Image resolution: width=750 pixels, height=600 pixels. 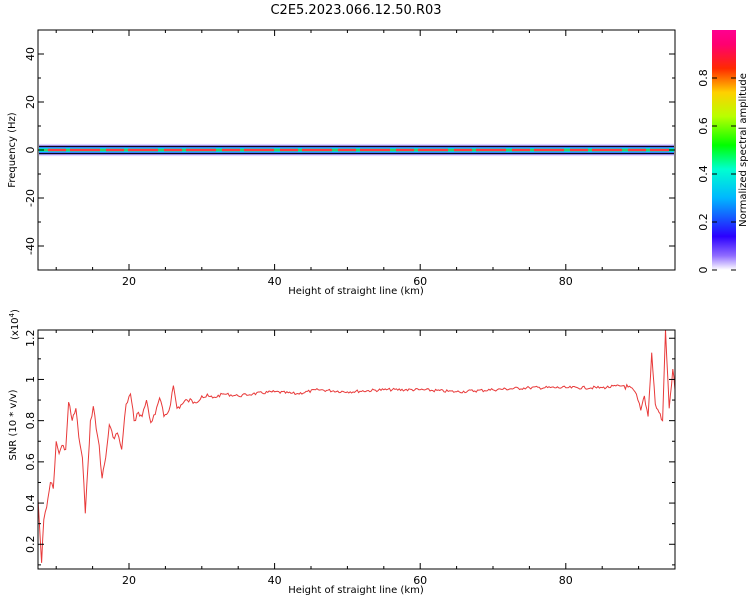 What do you see at coordinates (566, 281) in the screenshot?
I see `spectrogram-x-tick-label: 80` at bounding box center [566, 281].